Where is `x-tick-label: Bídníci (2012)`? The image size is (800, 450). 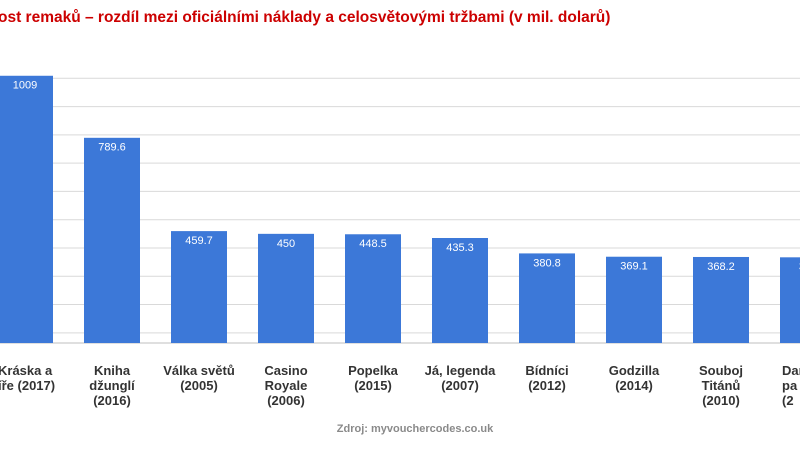
x-tick-label: Bídníci (2012) is located at coordinates (546, 378).